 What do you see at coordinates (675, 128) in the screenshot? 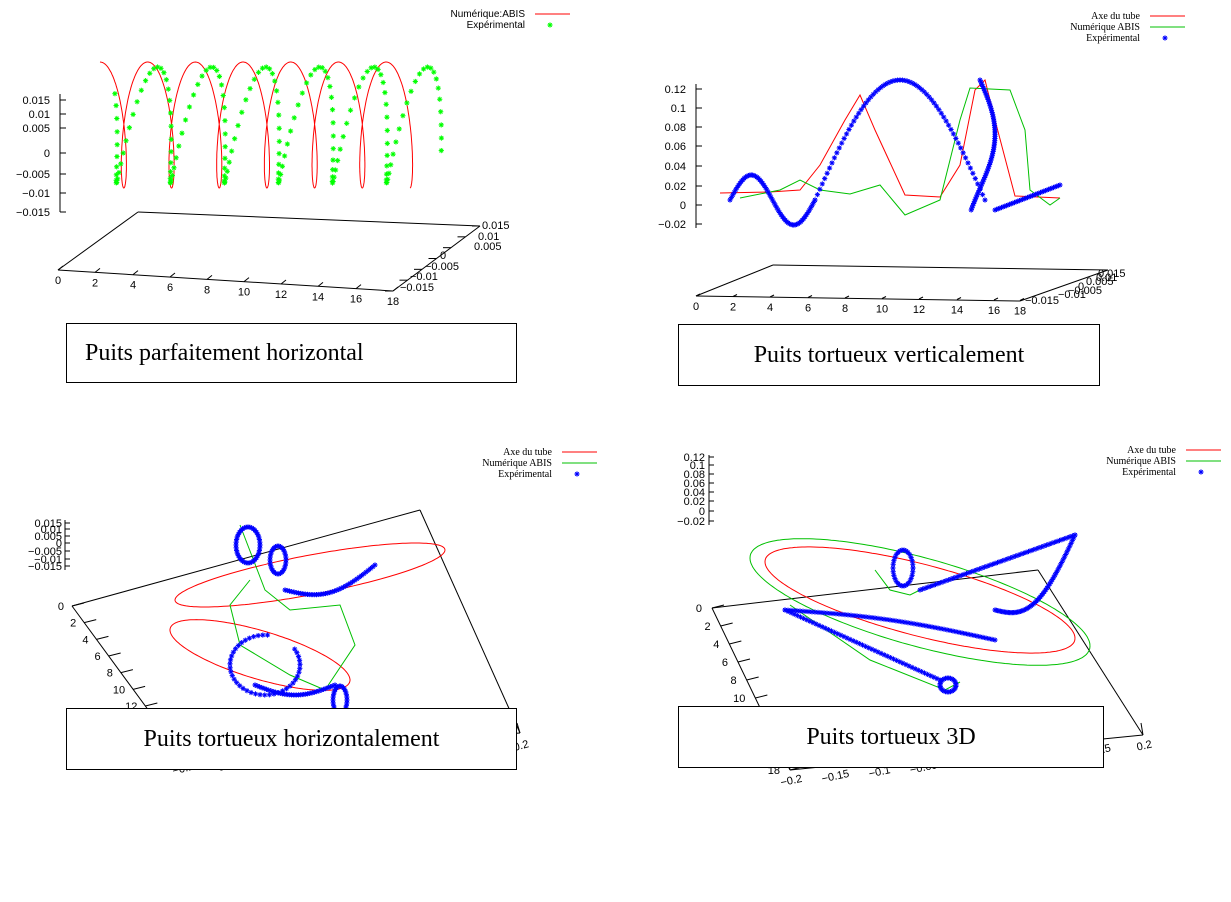
I see `z-tick-label: 0.08` at bounding box center [675, 128].